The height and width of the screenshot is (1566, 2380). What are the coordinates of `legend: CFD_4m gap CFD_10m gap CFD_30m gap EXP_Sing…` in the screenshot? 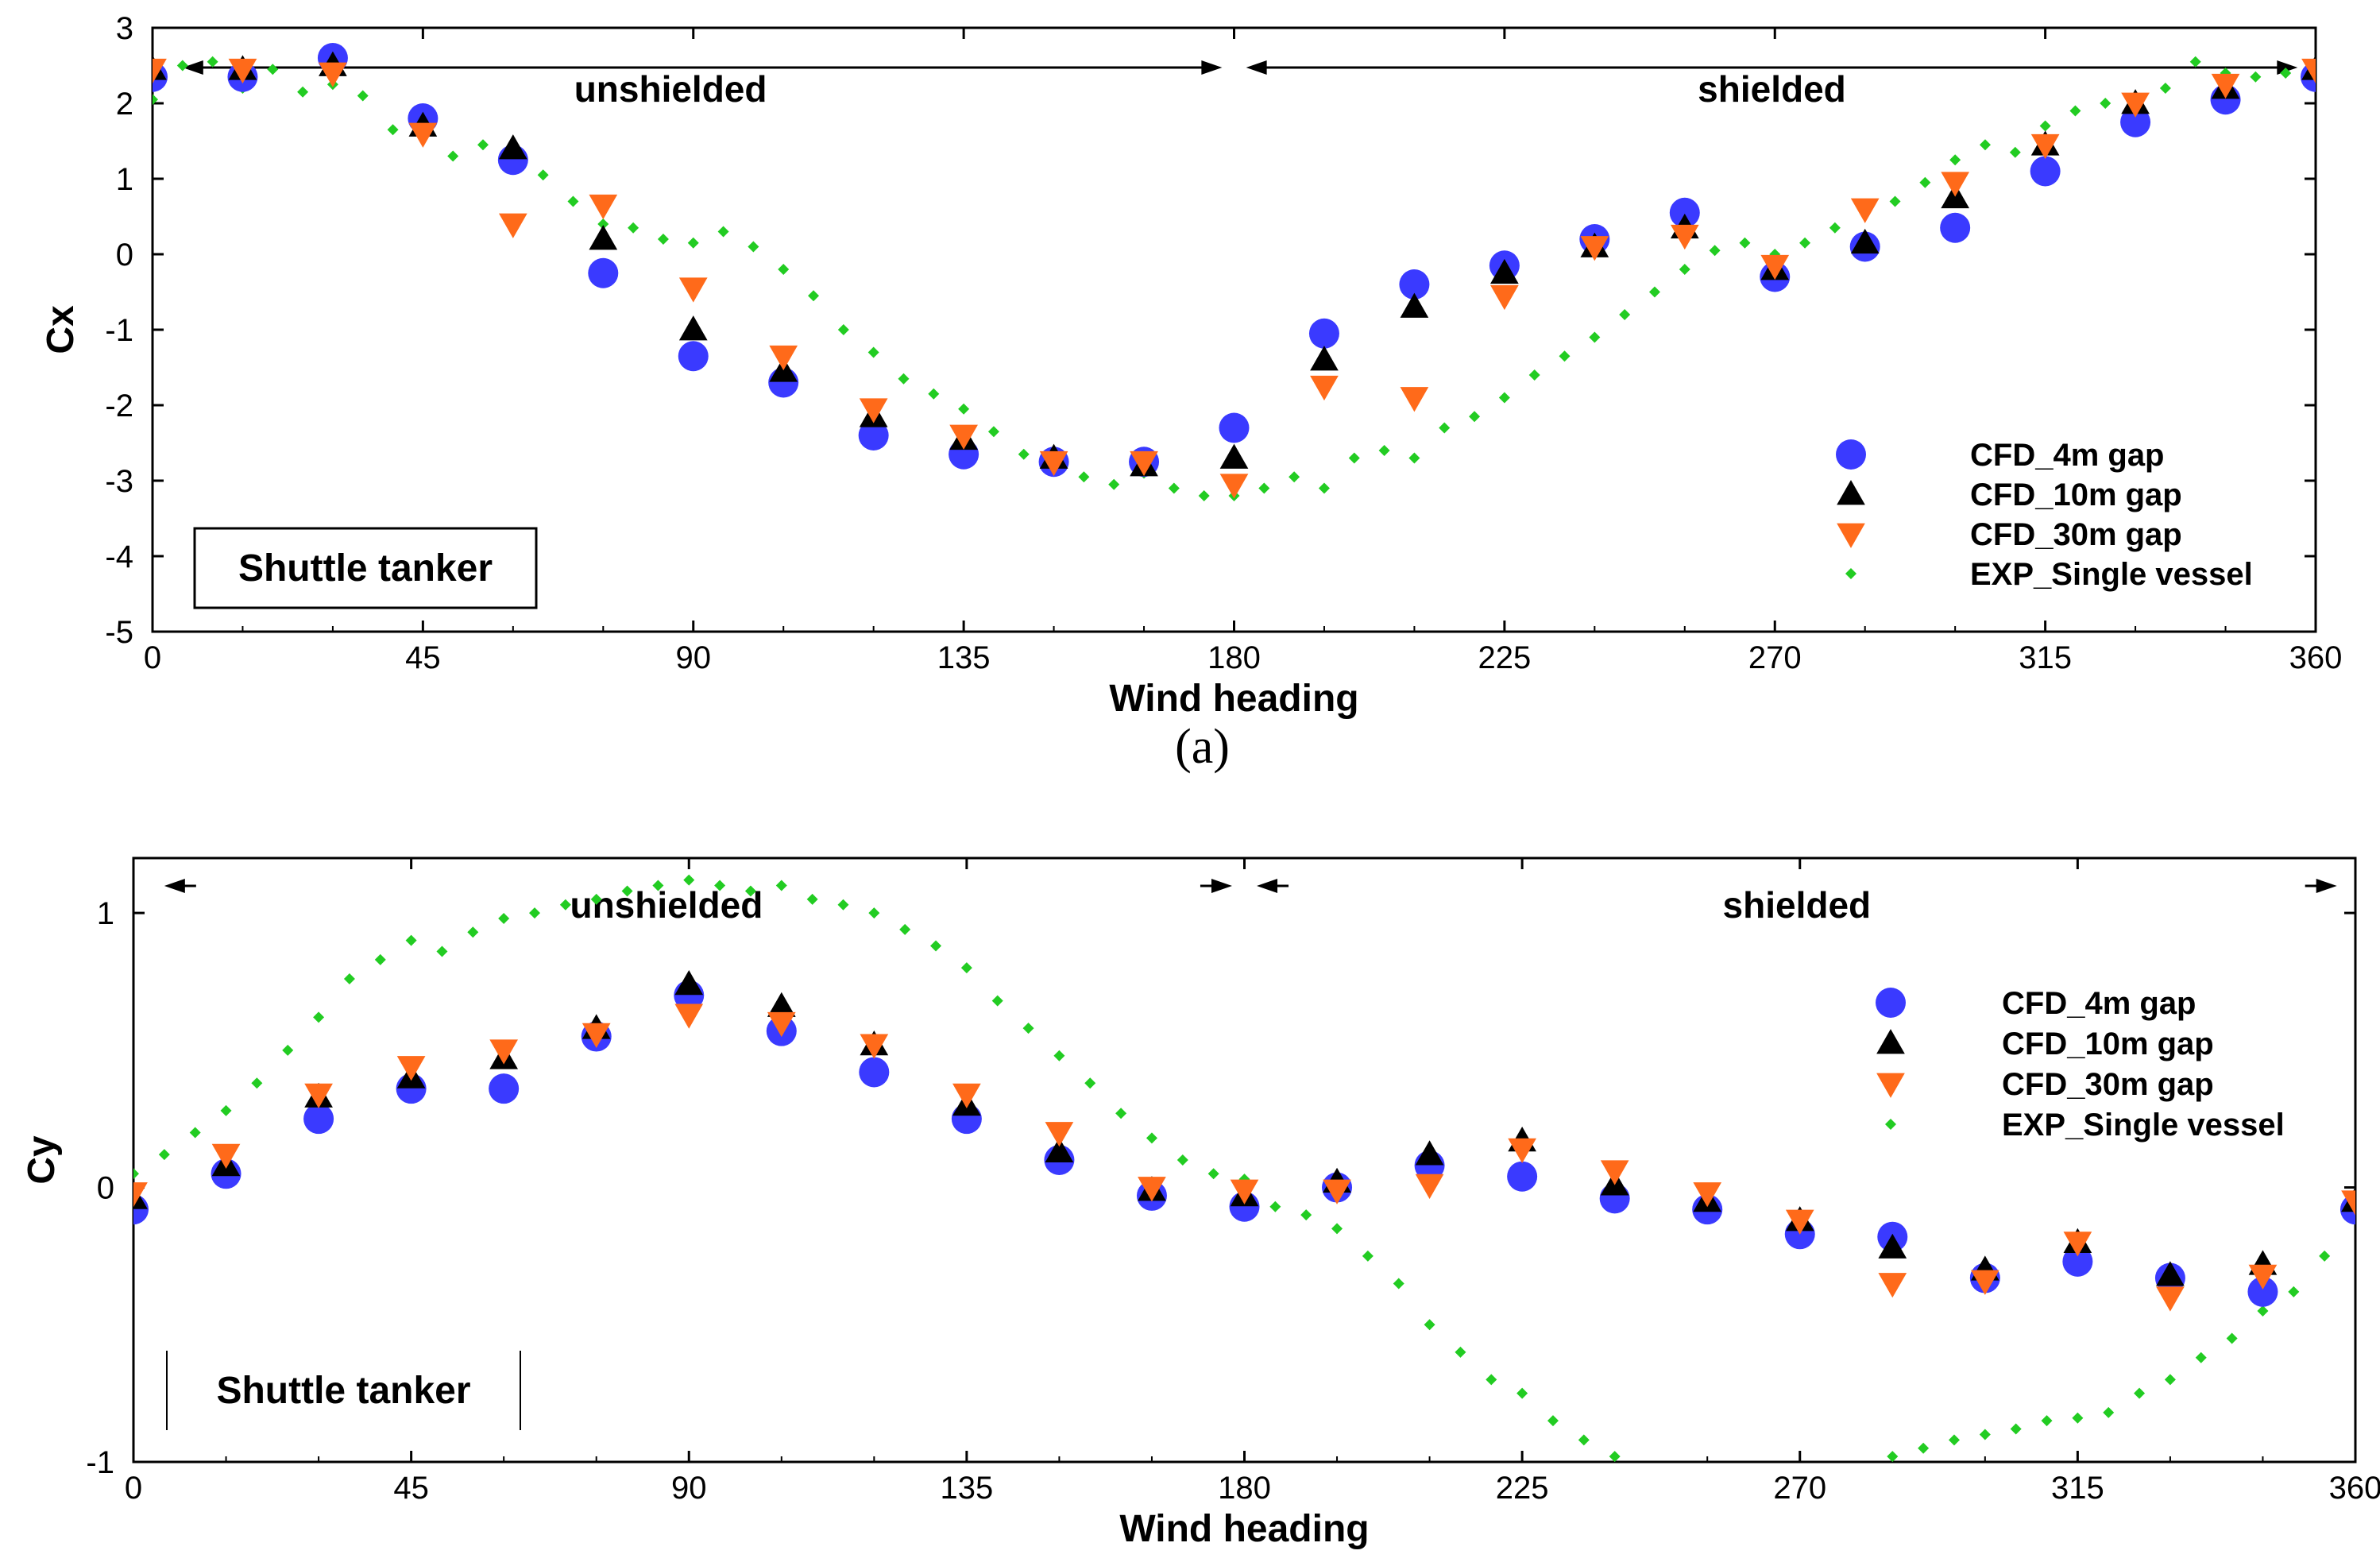 It's located at (2044, 515).